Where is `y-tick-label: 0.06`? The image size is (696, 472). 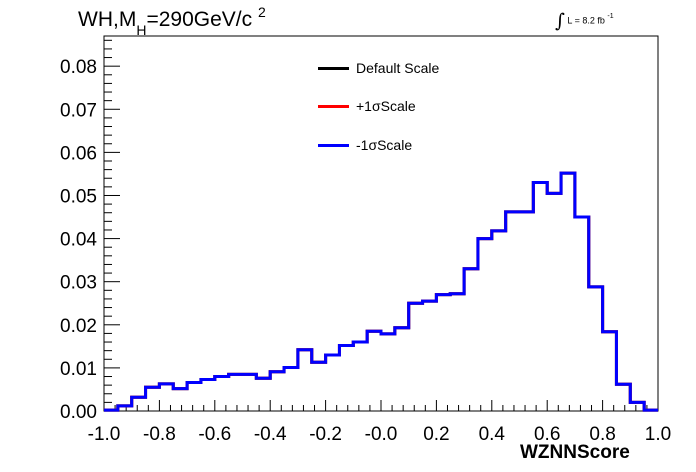
y-tick-label: 0.06 is located at coordinates (78, 153).